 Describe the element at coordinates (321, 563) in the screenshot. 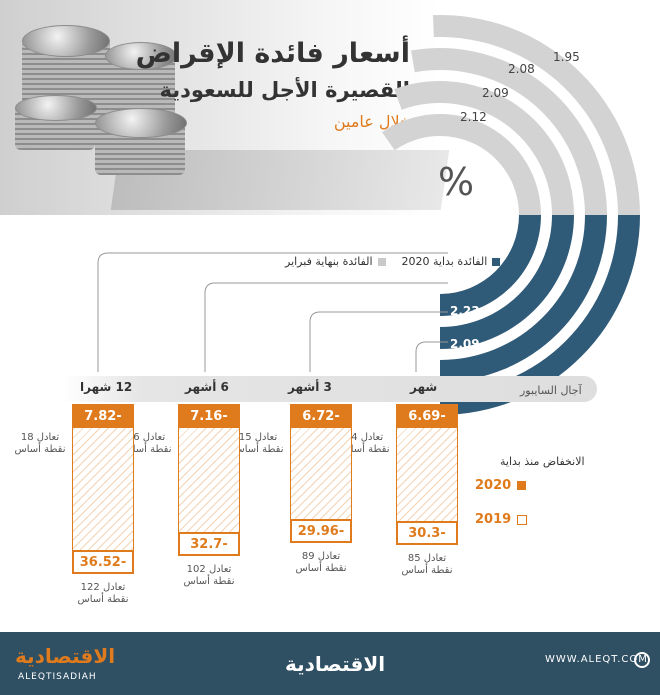

I see `note-2019: تعادل 89 نقطة أساس` at that location.